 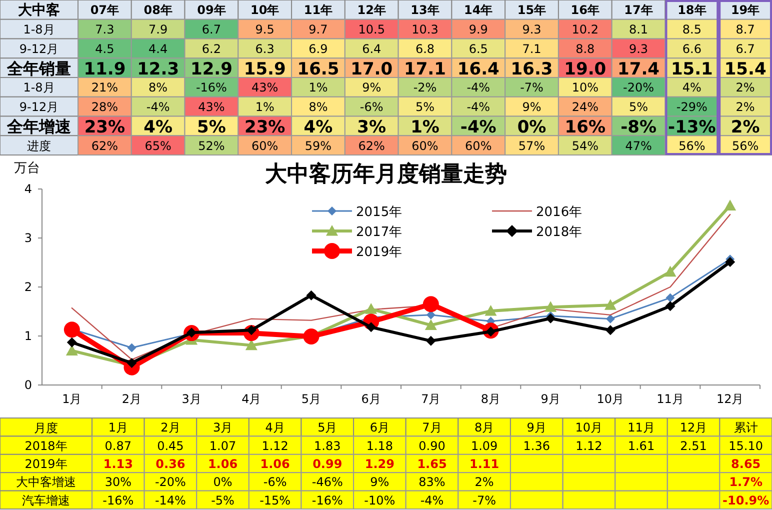 I want to click on x-tick-label: 14年, so click(x=478, y=10).